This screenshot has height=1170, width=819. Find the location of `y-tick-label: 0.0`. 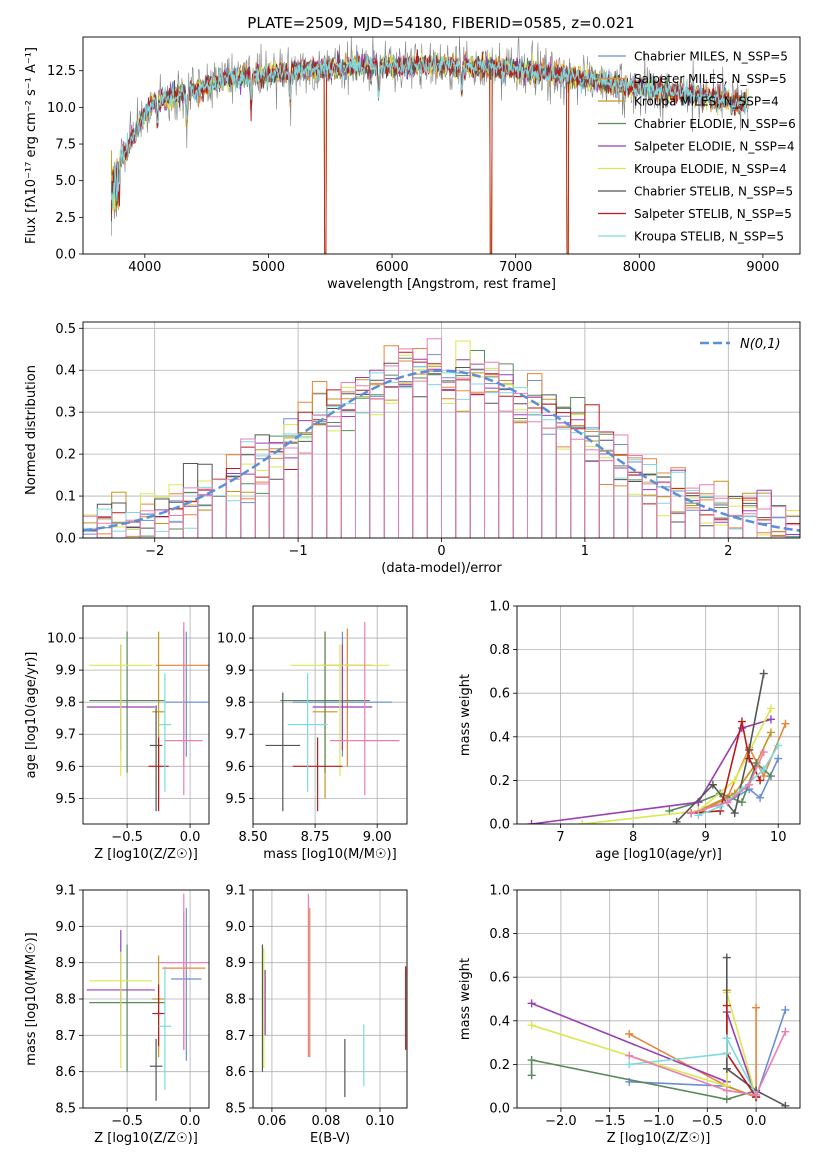

y-tick-label: 0.0 is located at coordinates (499, 1109).